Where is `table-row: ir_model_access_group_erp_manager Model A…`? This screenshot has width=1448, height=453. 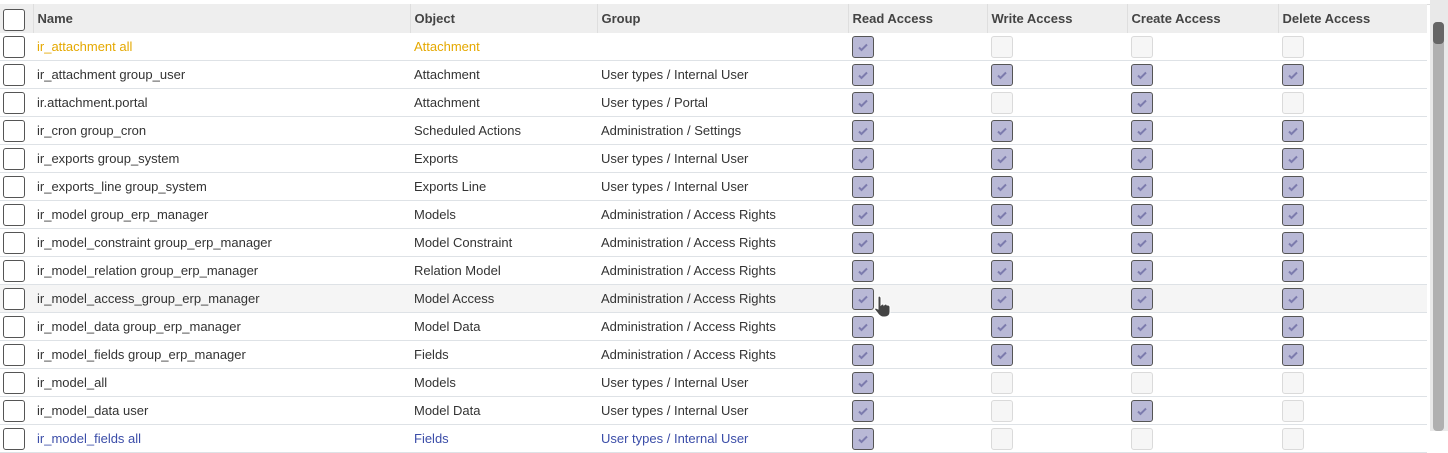 table-row: ir_model_access_group_erp_manager Model A… is located at coordinates (713, 298).